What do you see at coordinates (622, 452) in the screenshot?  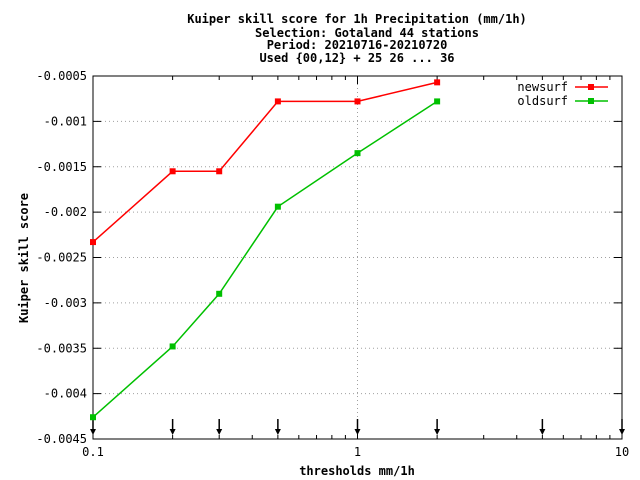 I see `x-tick-label: 10` at bounding box center [622, 452].